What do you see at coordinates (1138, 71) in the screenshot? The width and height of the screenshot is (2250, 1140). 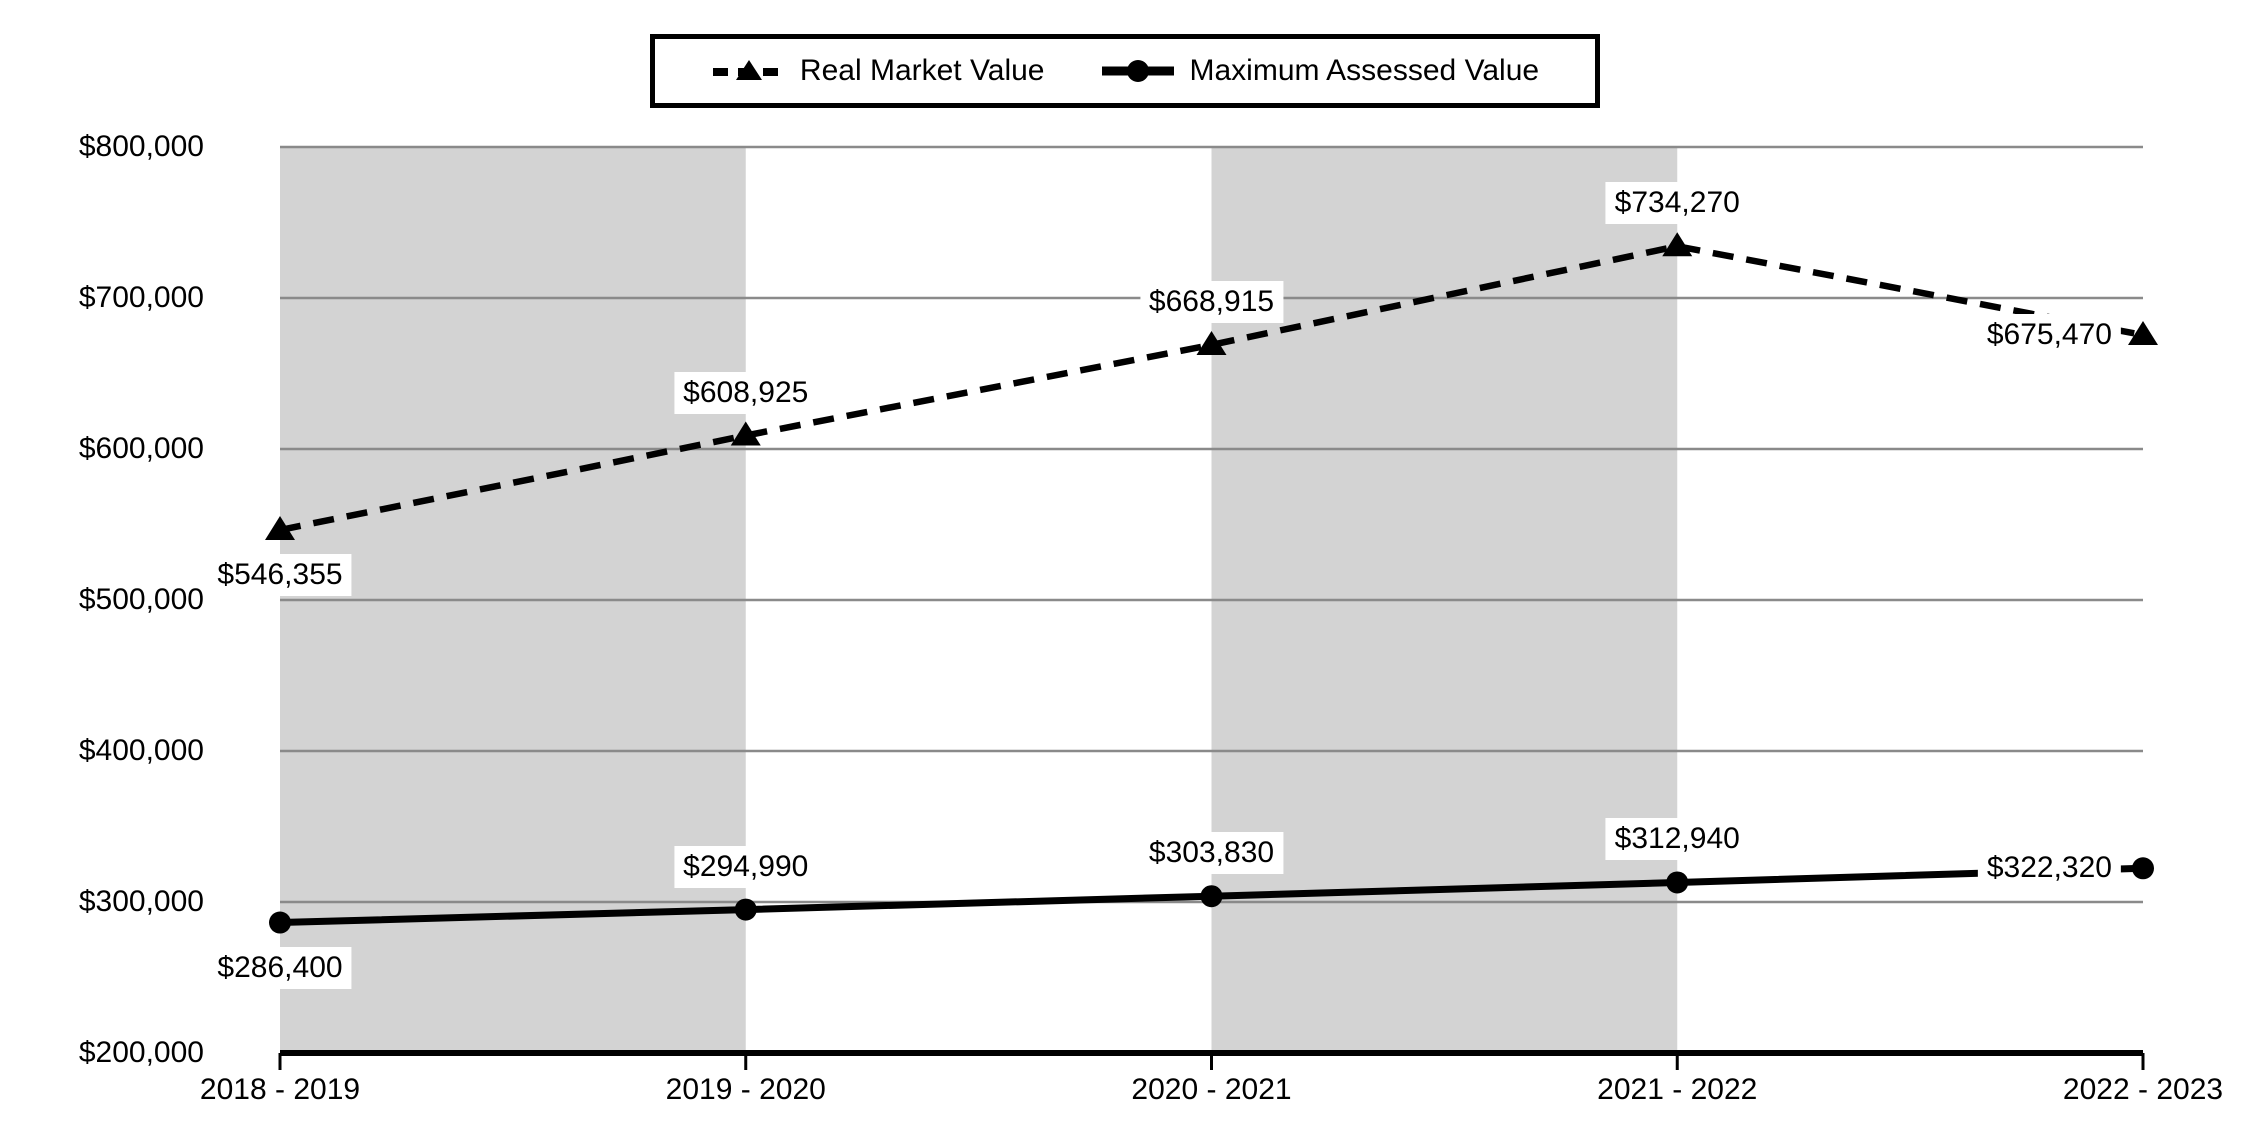 I see `solid-circle-line-icon` at bounding box center [1138, 71].